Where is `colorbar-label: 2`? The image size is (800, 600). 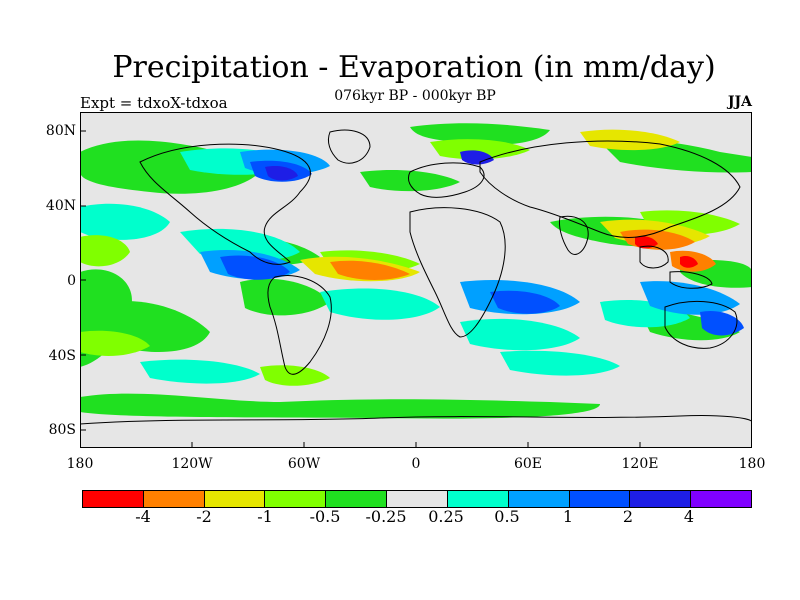
colorbar-label: 2 is located at coordinates (628, 516).